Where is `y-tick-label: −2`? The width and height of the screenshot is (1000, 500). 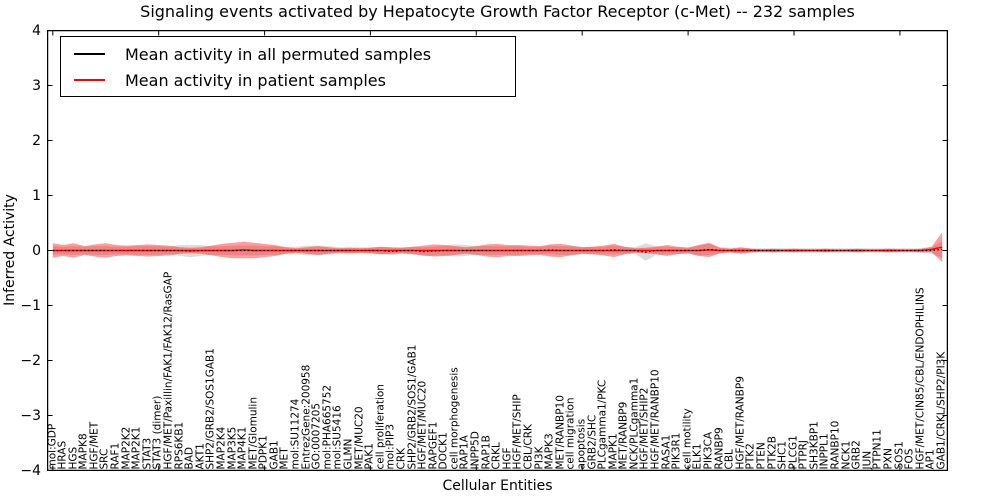 y-tick-label: −2 is located at coordinates (30, 360).